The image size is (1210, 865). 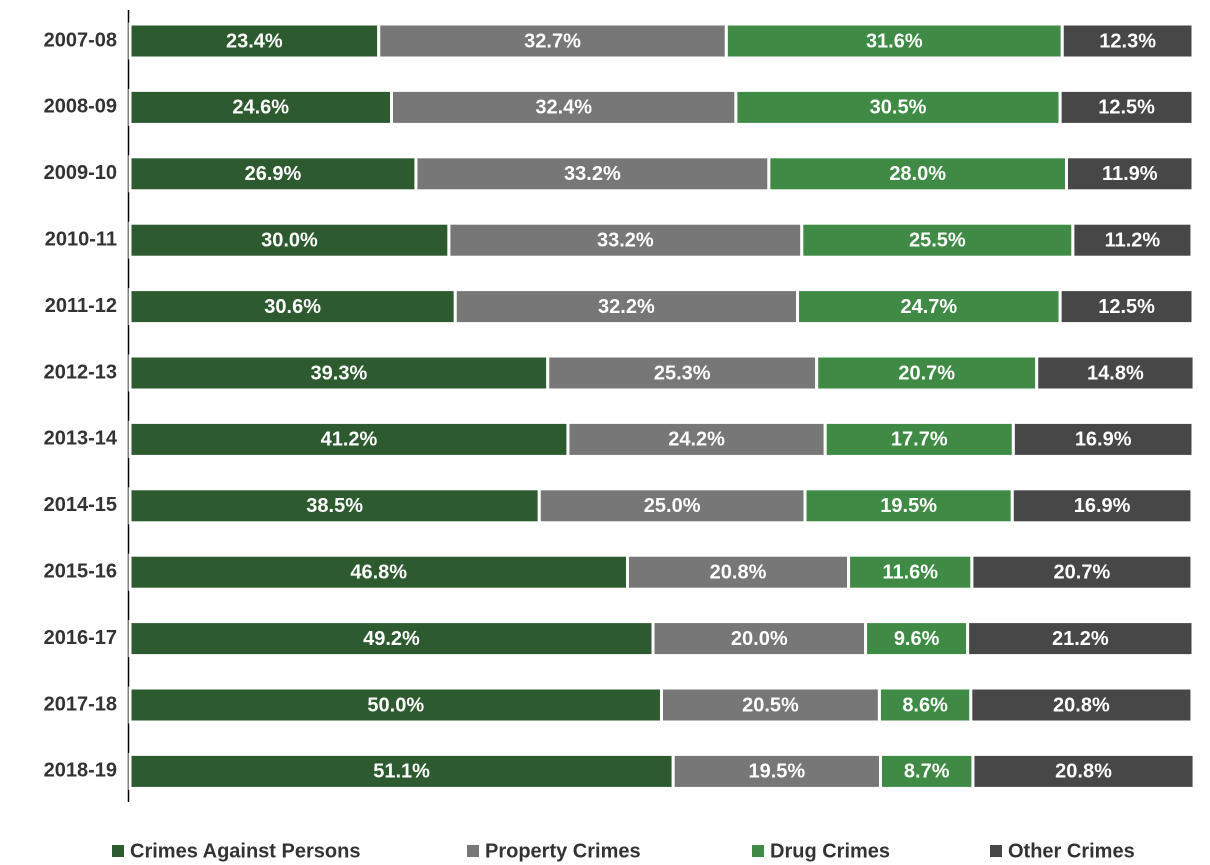 What do you see at coordinates (80, 771) in the screenshot?
I see `y-tick-label: 2018-19` at bounding box center [80, 771].